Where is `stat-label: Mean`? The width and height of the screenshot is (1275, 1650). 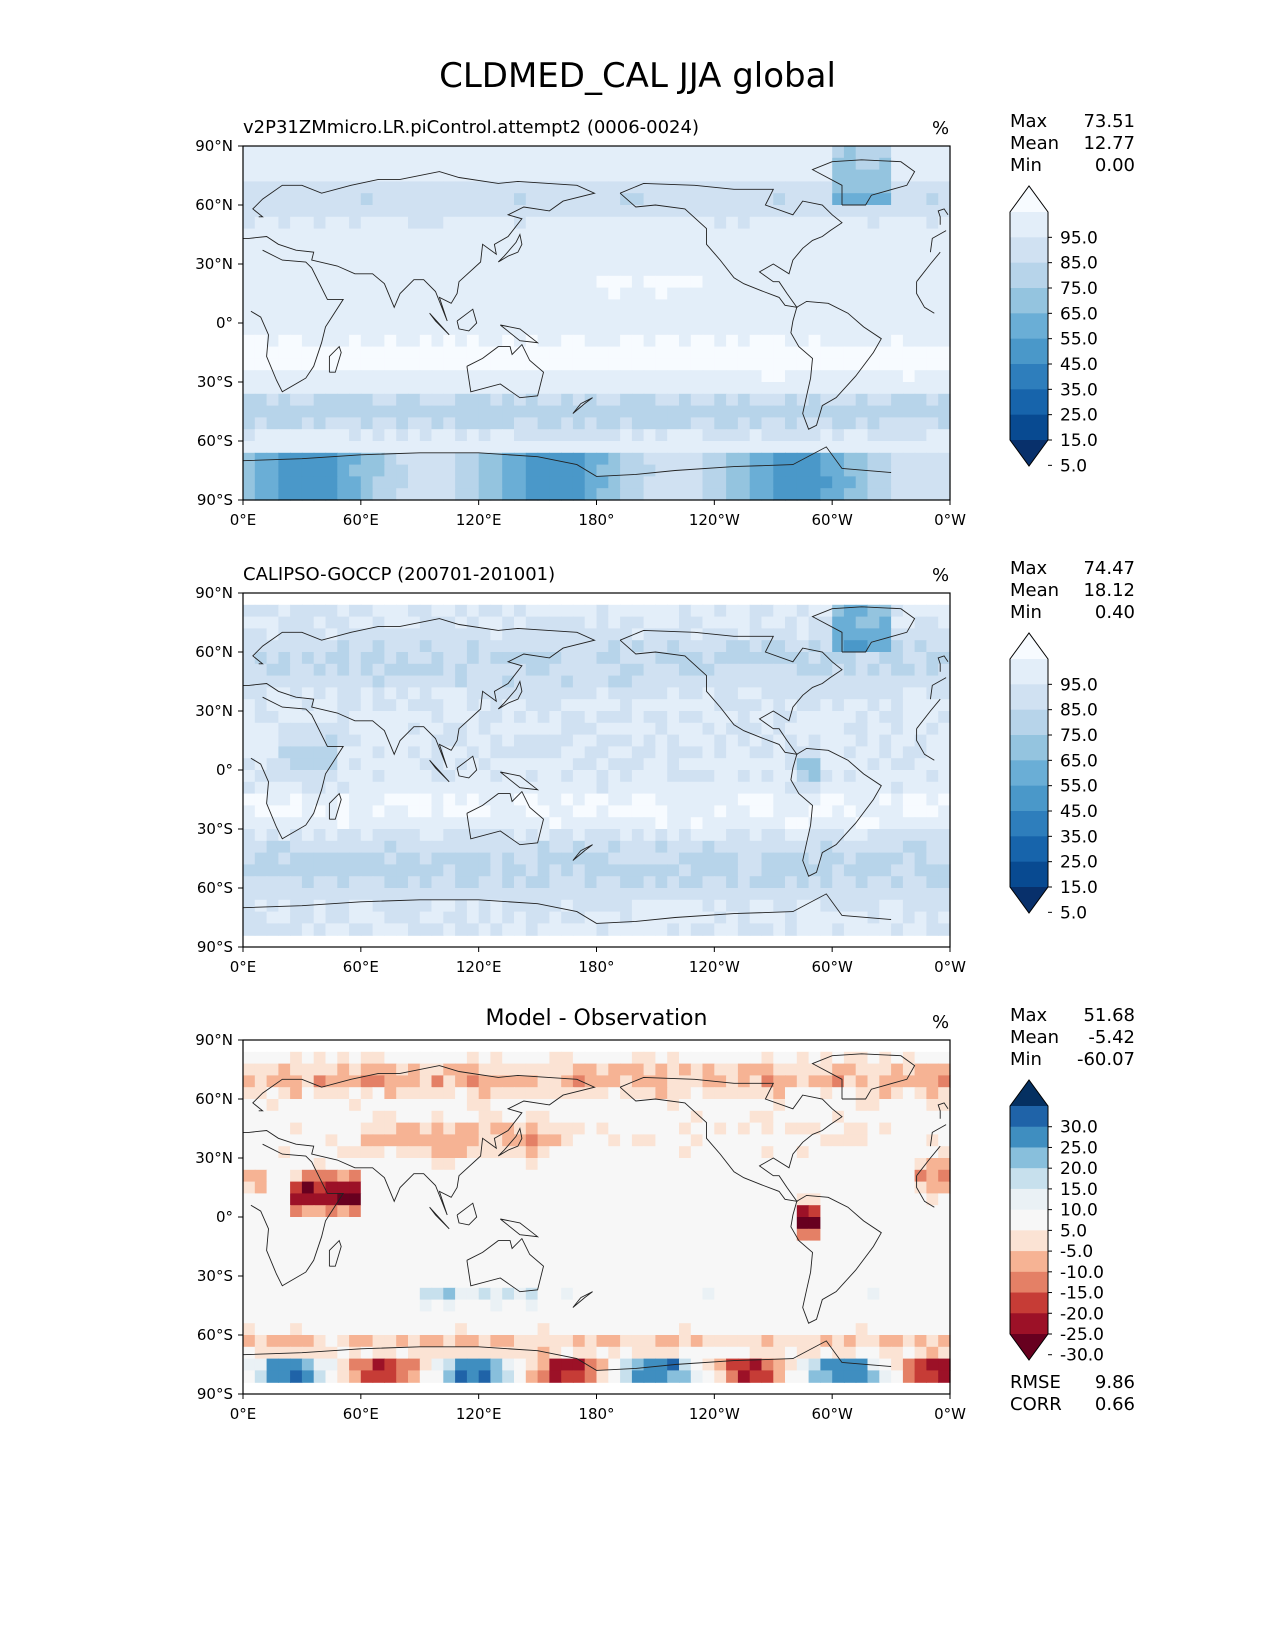
stat-label: Mean is located at coordinates (1035, 590).